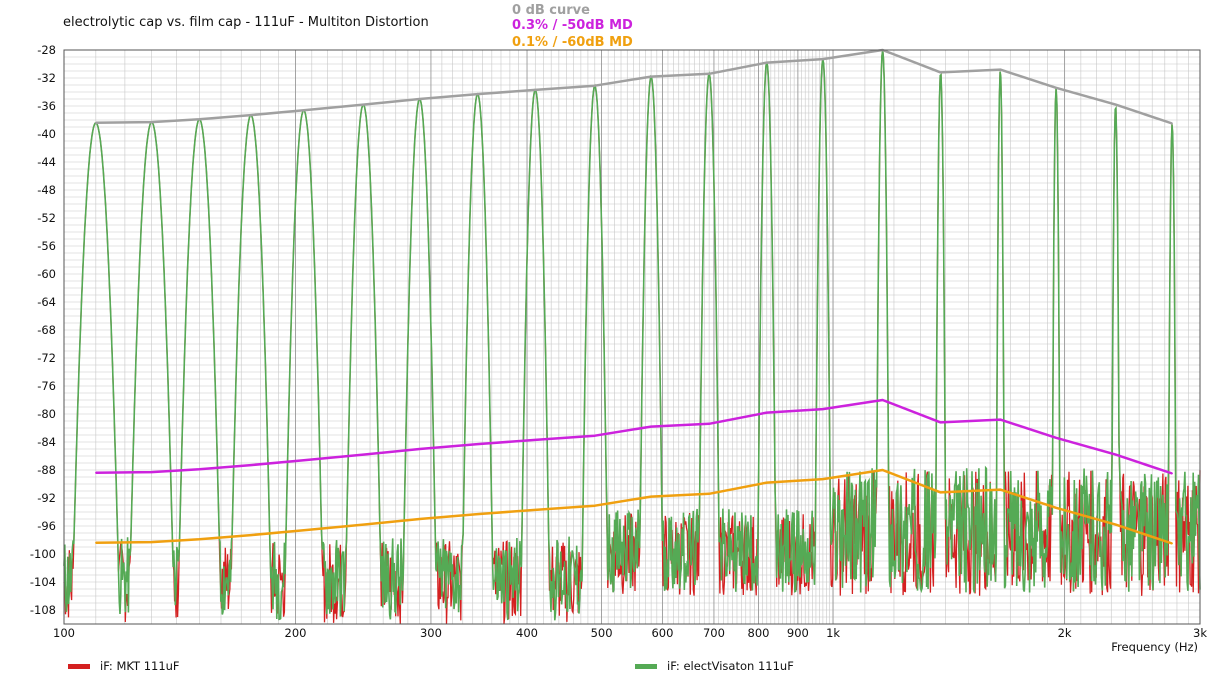 The height and width of the screenshot is (697, 1222). I want to click on y-tick-label: -40, so click(46, 134).